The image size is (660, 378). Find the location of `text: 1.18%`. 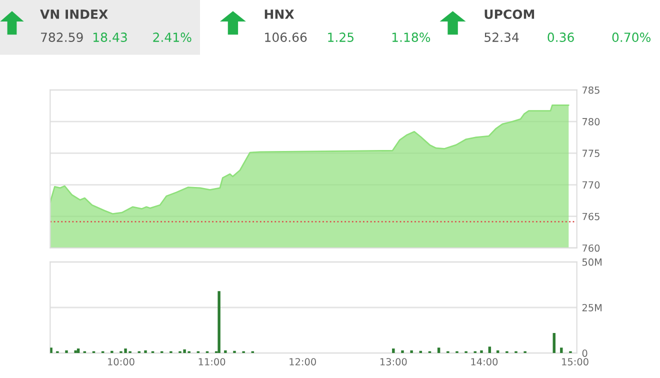

text: 1.18% is located at coordinates (411, 37).